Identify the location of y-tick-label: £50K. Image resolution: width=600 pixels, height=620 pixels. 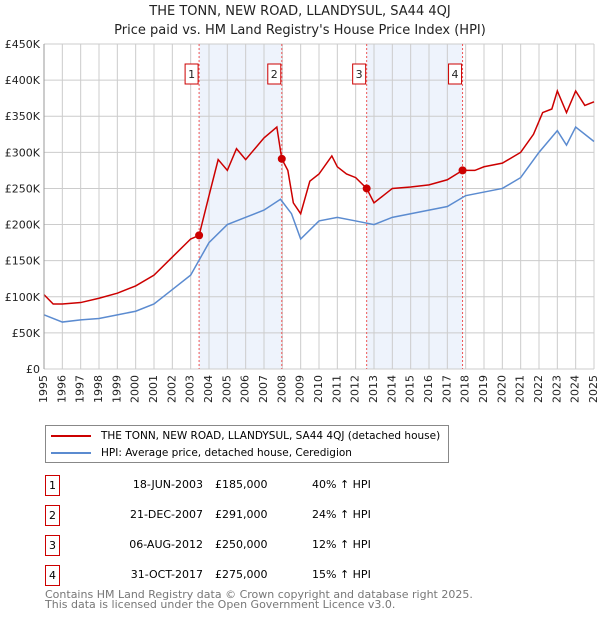
(26, 333).